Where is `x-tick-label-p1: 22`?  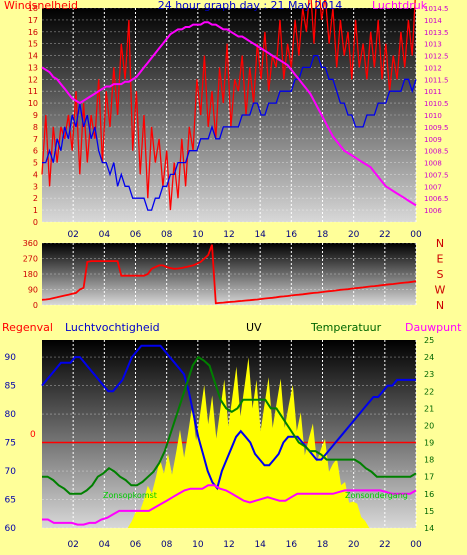
x-tick-label-p1: 22 is located at coordinates (384, 235).